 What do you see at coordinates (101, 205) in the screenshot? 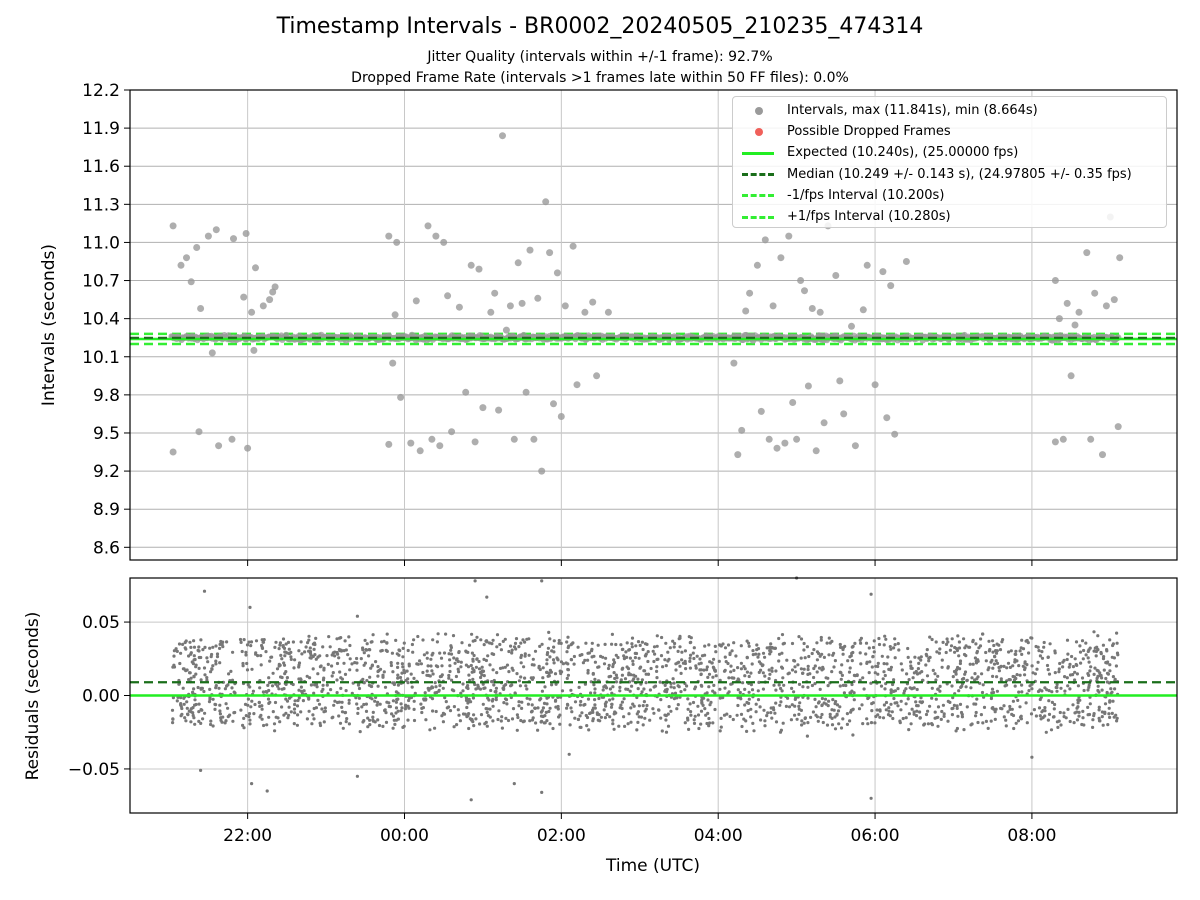
I see `intervals-y-tick-label: 11.3` at bounding box center [101, 205].